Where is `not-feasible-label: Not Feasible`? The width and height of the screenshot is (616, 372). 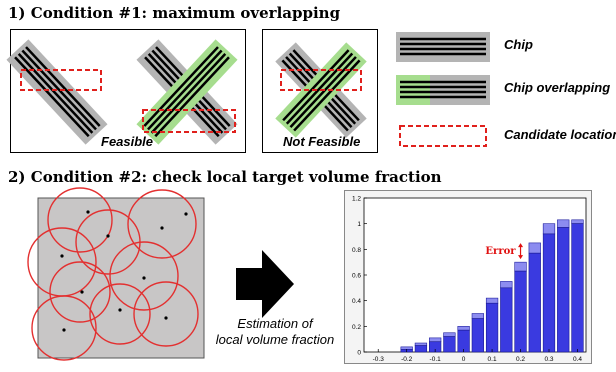
not-feasible-label: Not Feasible is located at coordinates (322, 141).